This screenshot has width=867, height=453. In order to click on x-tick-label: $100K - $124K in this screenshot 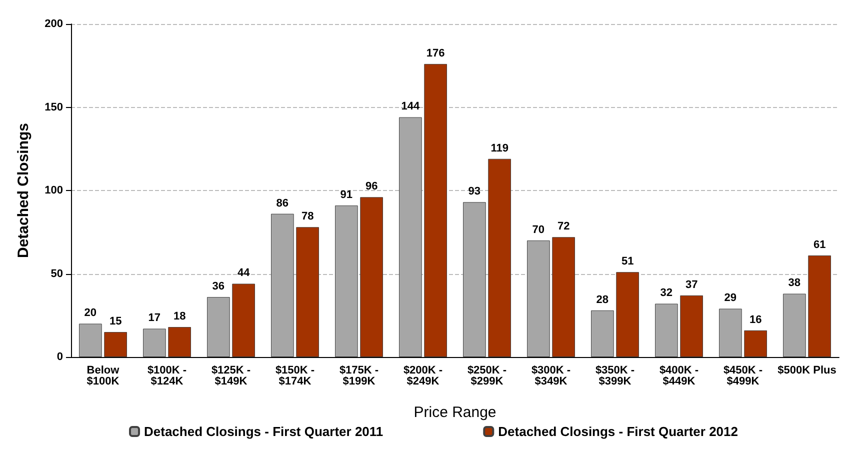, I will do `click(167, 376)`.